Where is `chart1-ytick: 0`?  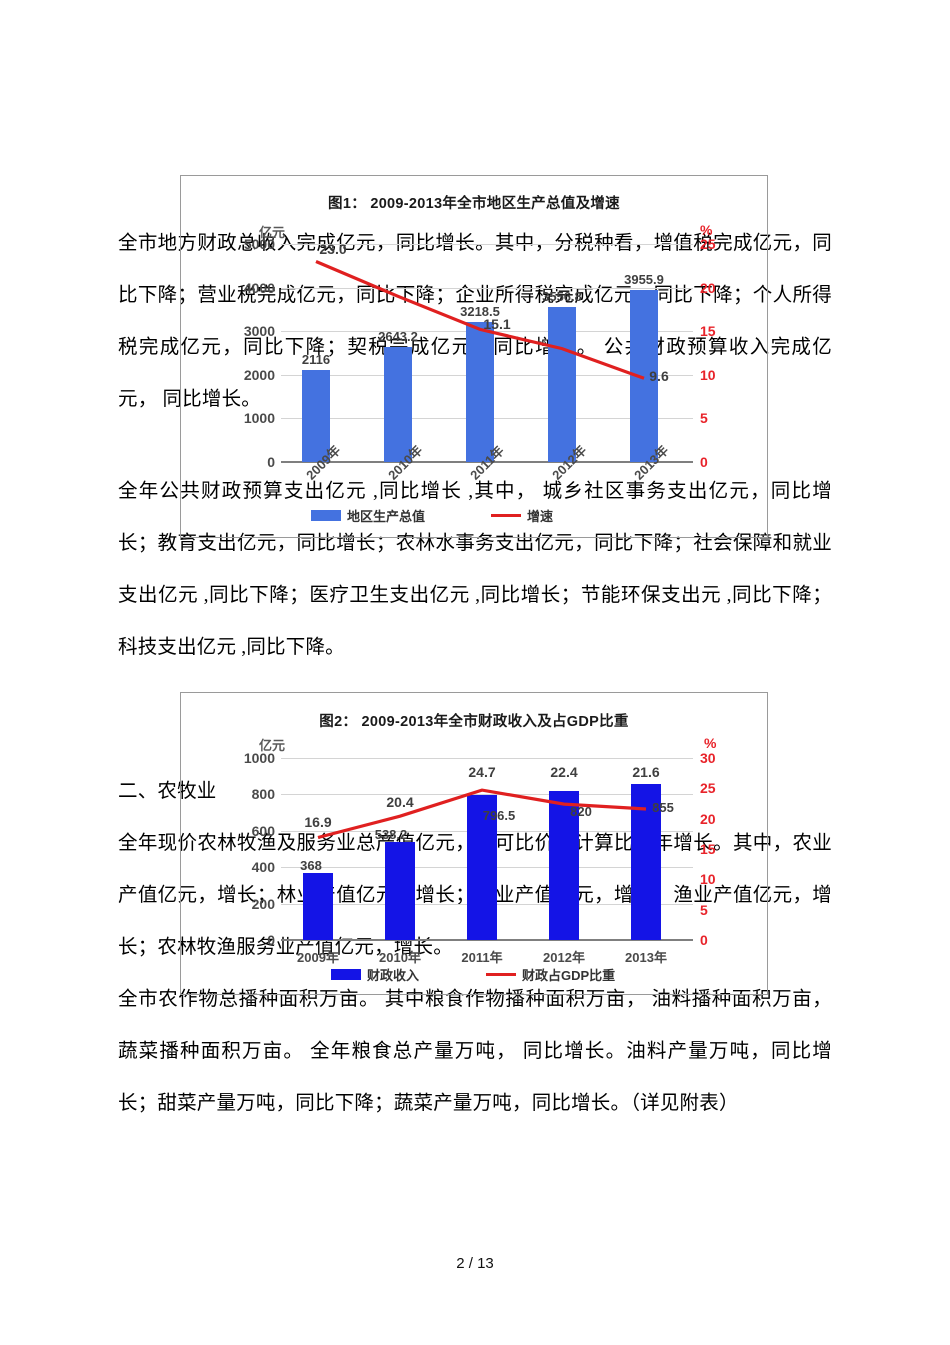 chart1-ytick: 0 is located at coordinates (271, 462).